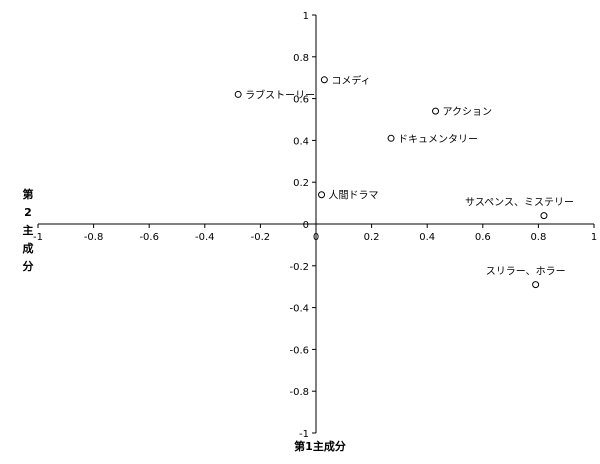 The height and width of the screenshot is (464, 600). Describe the element at coordinates (301, 183) in the screenshot. I see `y-tick-label: 0.2` at that location.